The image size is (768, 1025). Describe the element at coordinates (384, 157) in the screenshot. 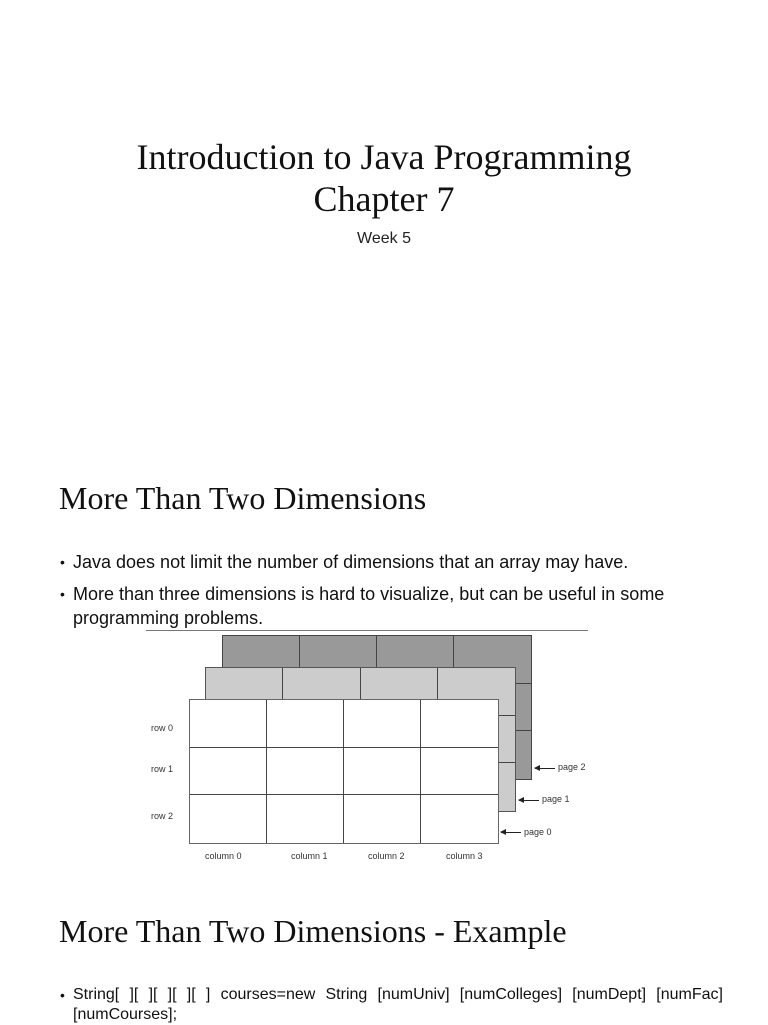

I see `slide-title-line-1: Introduction to Java Programming` at that location.